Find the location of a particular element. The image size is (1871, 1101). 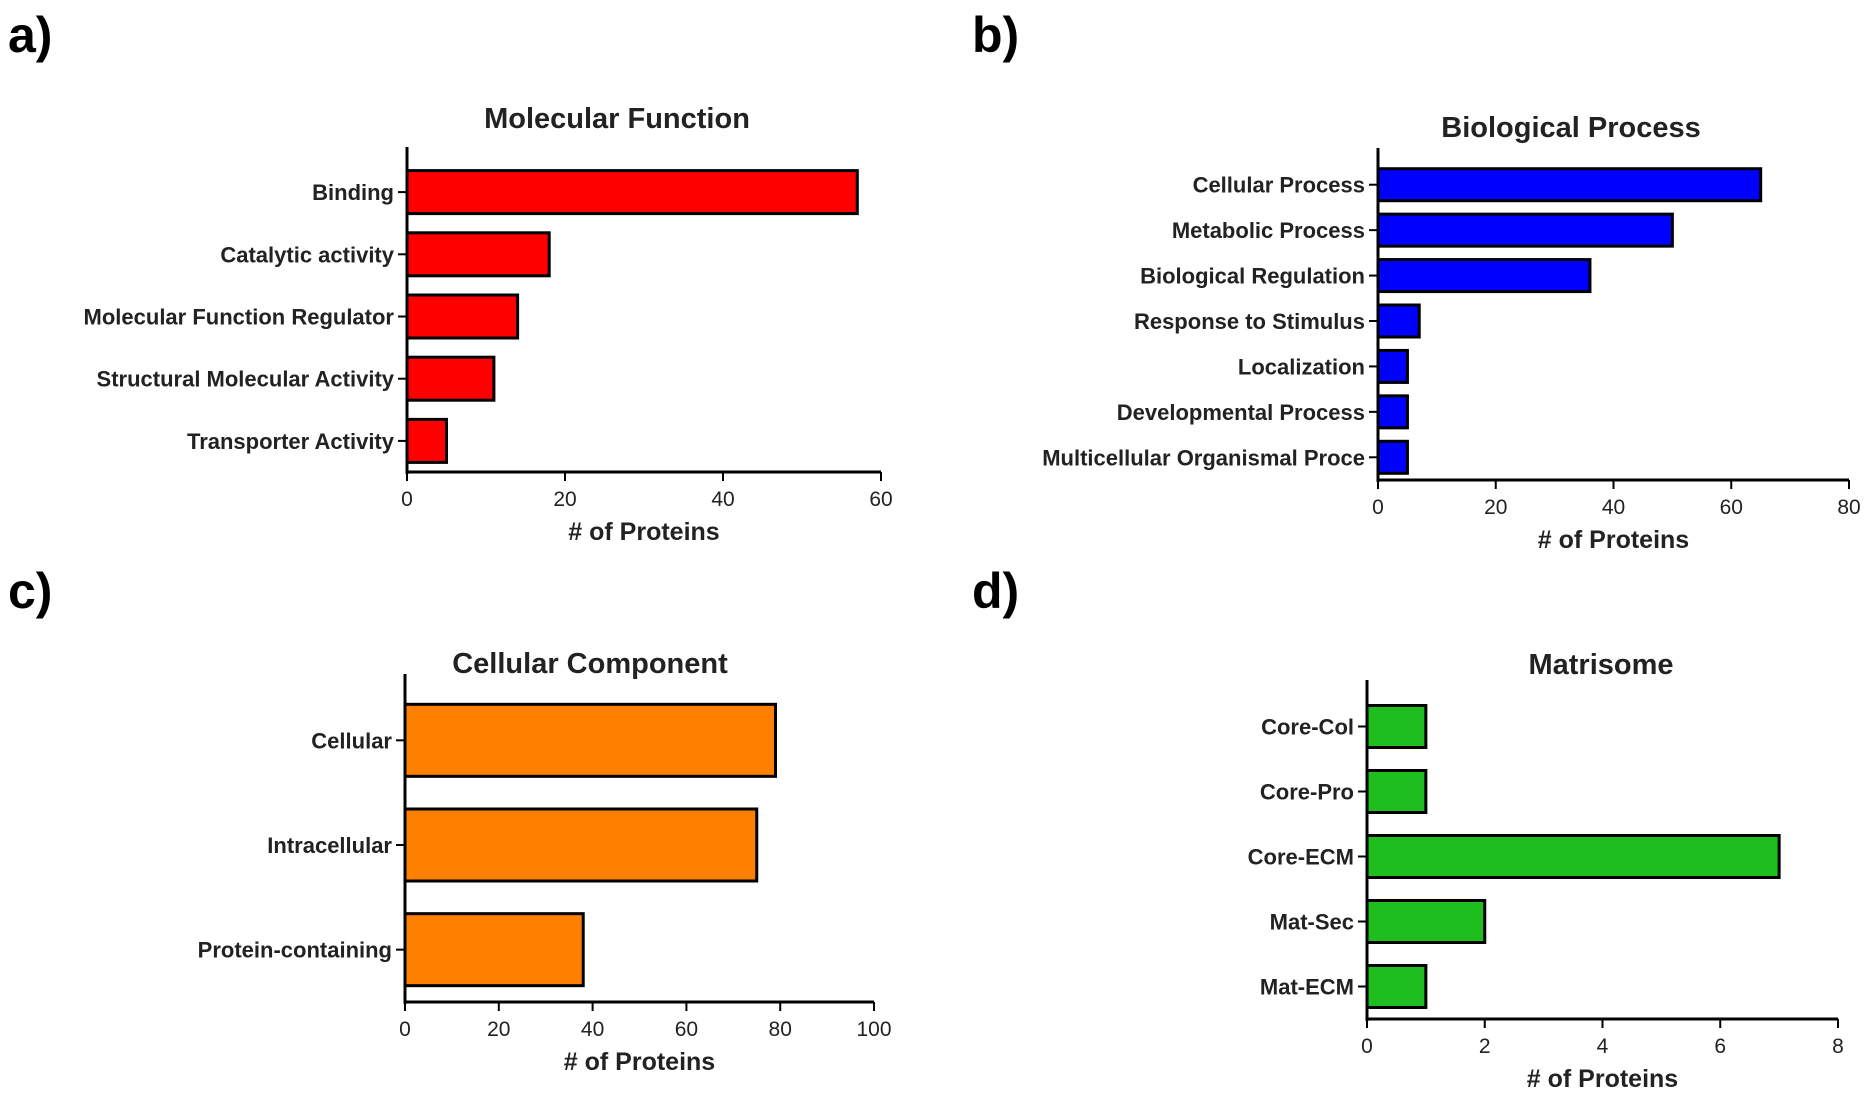

category-label: Localization is located at coordinates (1301, 366).